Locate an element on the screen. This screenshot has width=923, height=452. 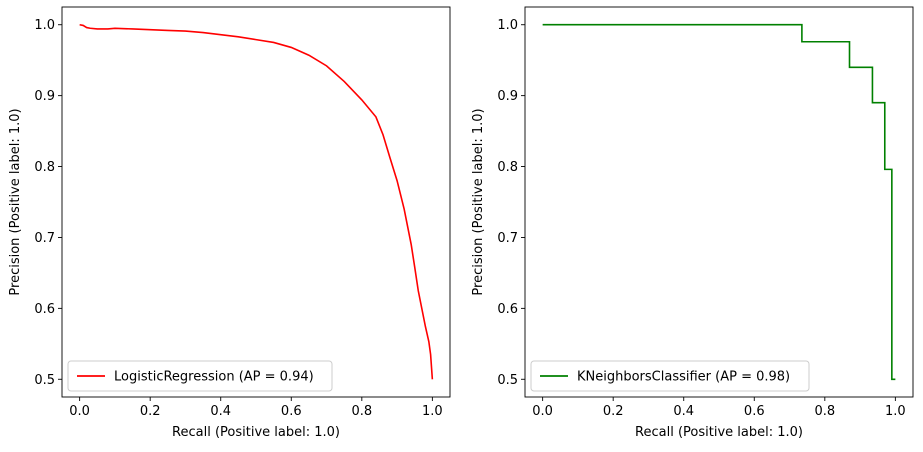
x-tick-label-0-0: 0.0 is located at coordinates (79, 411).